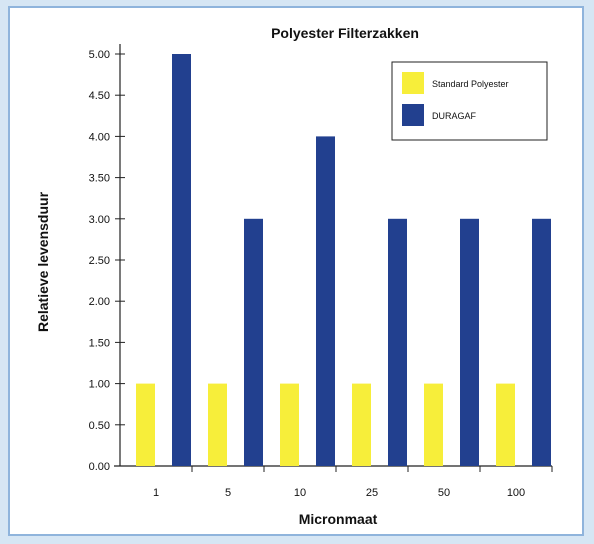 The width and height of the screenshot is (594, 544). Describe the element at coordinates (454, 116) in the screenshot. I see `legend-label: DURAGAF` at that location.